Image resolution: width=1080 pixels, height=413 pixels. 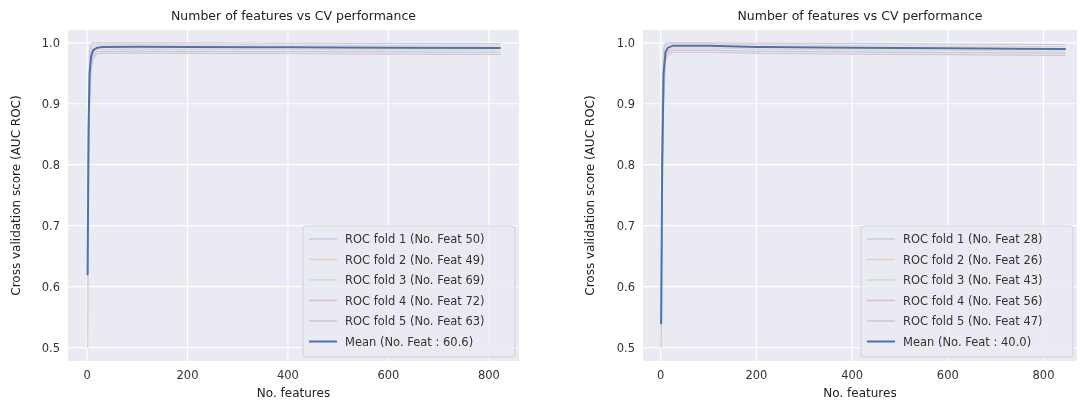 What do you see at coordinates (415, 321) in the screenshot?
I see `legend-label: ROC fold 5 (No. Feat 63)` at bounding box center [415, 321].